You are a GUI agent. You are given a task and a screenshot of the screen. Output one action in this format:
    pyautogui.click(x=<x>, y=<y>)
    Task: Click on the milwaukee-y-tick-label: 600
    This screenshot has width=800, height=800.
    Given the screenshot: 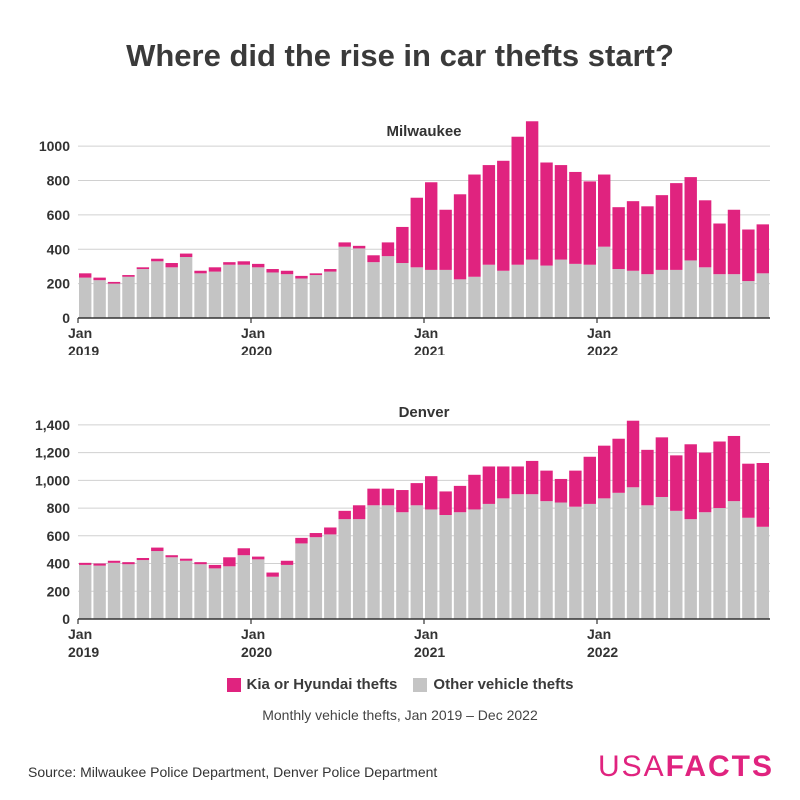 What is the action you would take?
    pyautogui.click(x=59, y=215)
    